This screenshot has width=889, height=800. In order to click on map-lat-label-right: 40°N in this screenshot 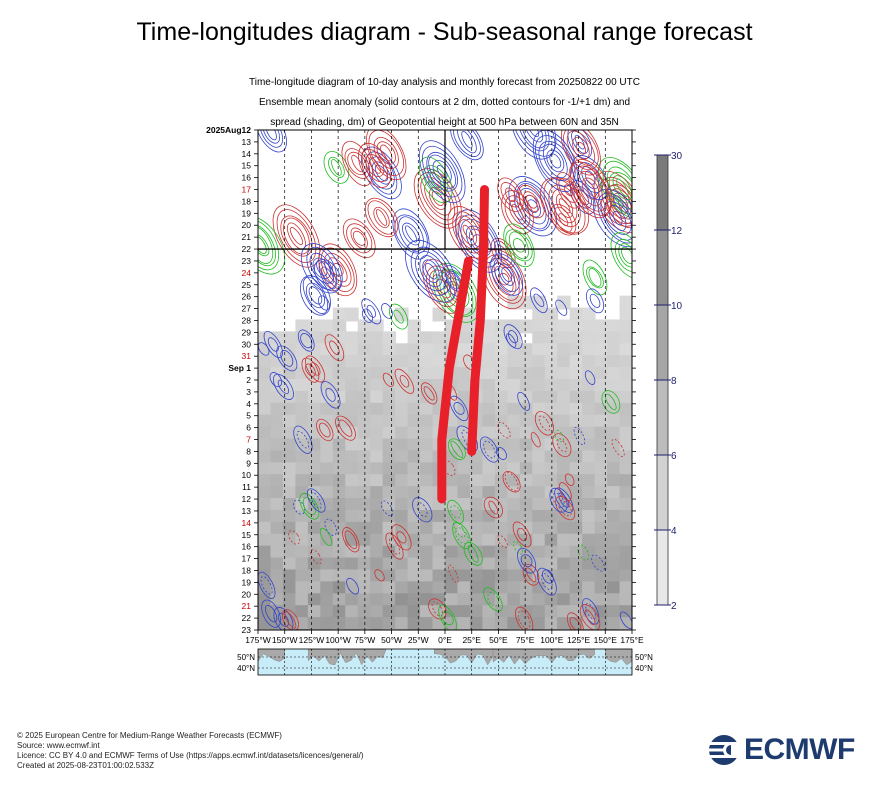, I will do `click(644, 668)`.